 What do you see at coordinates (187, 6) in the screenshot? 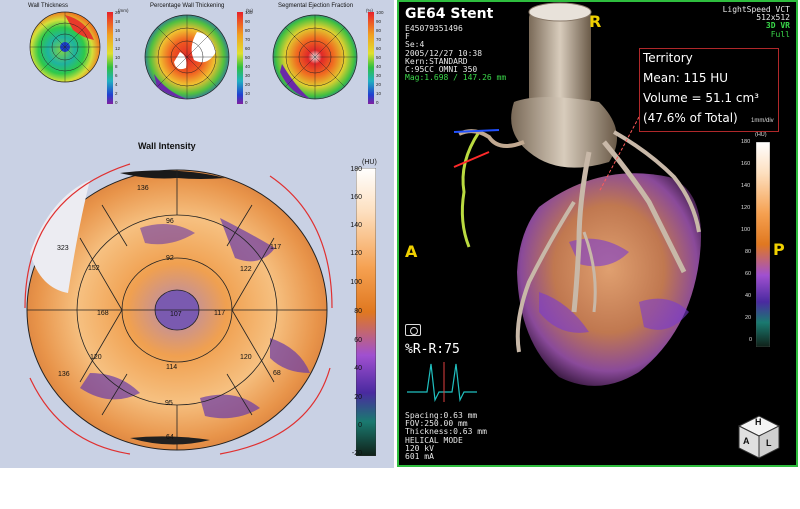
I see `mini-title: Percentage Wall Thickening` at bounding box center [187, 6].